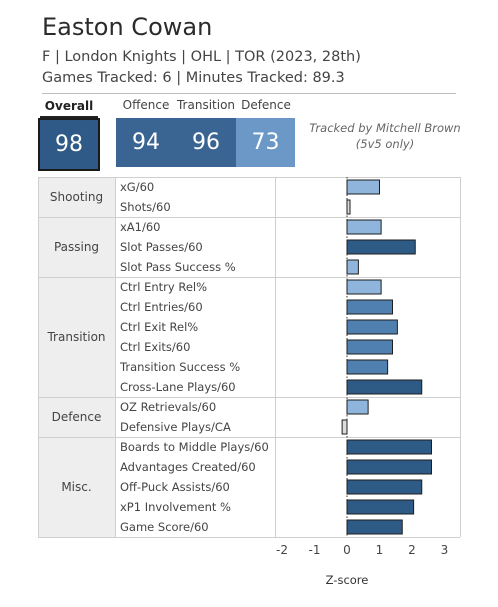 The width and height of the screenshot is (498, 607). Describe the element at coordinates (178, 387) in the screenshot. I see `metric-label: Cross-Lane Plays/60` at that location.